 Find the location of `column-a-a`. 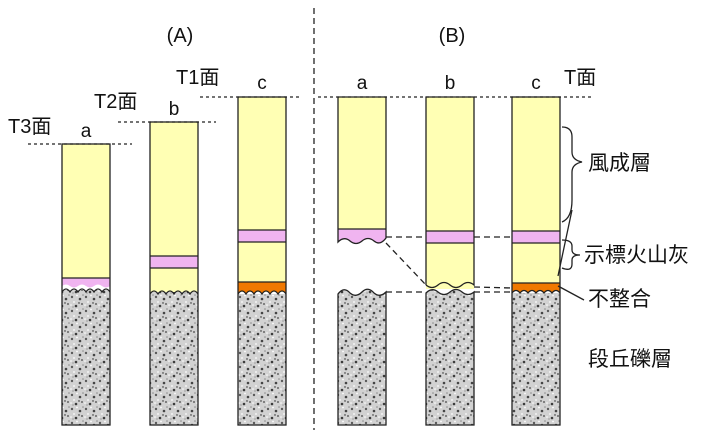

column-a-a is located at coordinates (86, 284).